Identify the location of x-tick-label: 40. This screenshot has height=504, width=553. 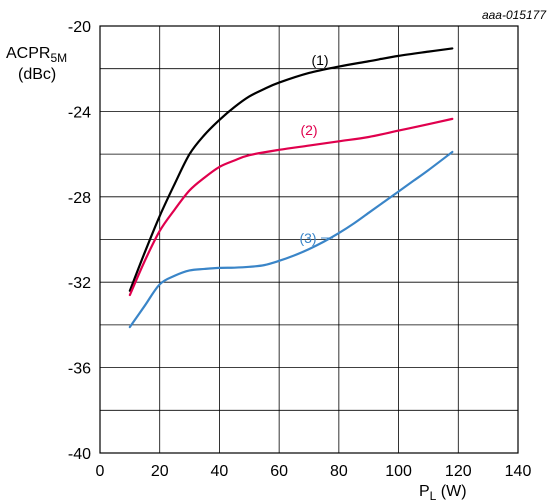
(220, 471).